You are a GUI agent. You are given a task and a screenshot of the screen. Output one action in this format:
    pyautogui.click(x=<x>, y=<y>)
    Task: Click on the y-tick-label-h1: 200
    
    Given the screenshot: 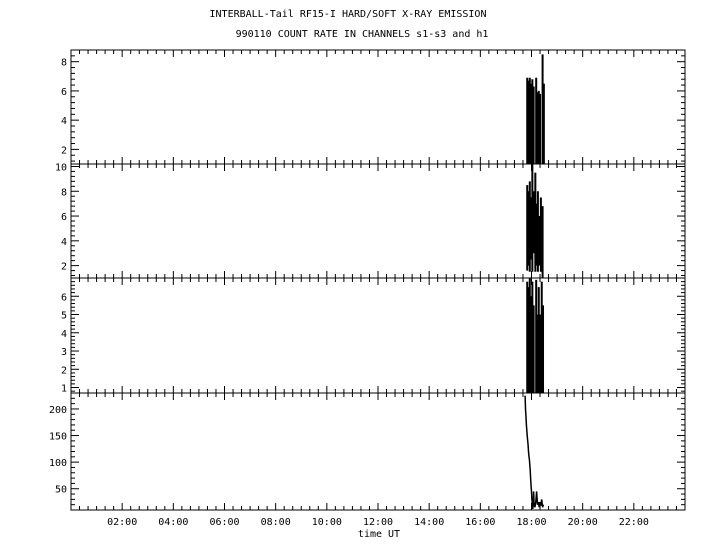 What is the action you would take?
    pyautogui.click(x=58, y=410)
    